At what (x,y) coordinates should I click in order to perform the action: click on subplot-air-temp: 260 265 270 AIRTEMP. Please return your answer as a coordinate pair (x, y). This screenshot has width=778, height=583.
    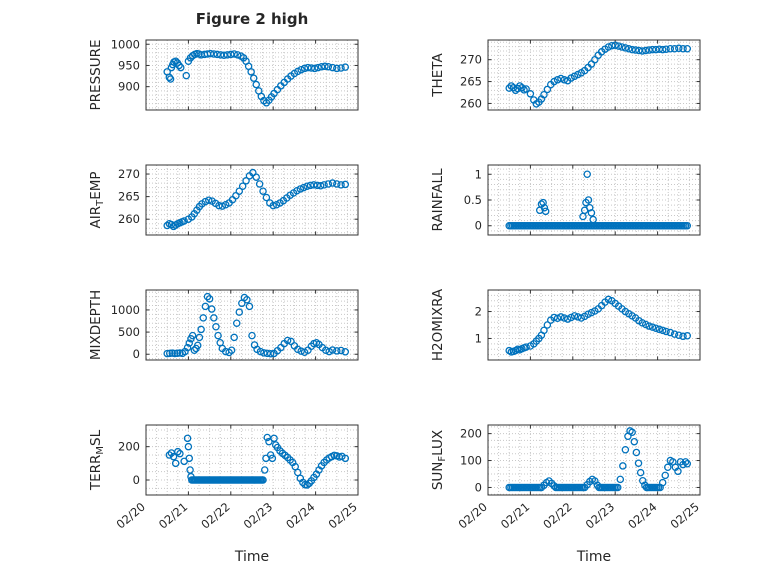
    Looking at the image, I should click on (223, 200).